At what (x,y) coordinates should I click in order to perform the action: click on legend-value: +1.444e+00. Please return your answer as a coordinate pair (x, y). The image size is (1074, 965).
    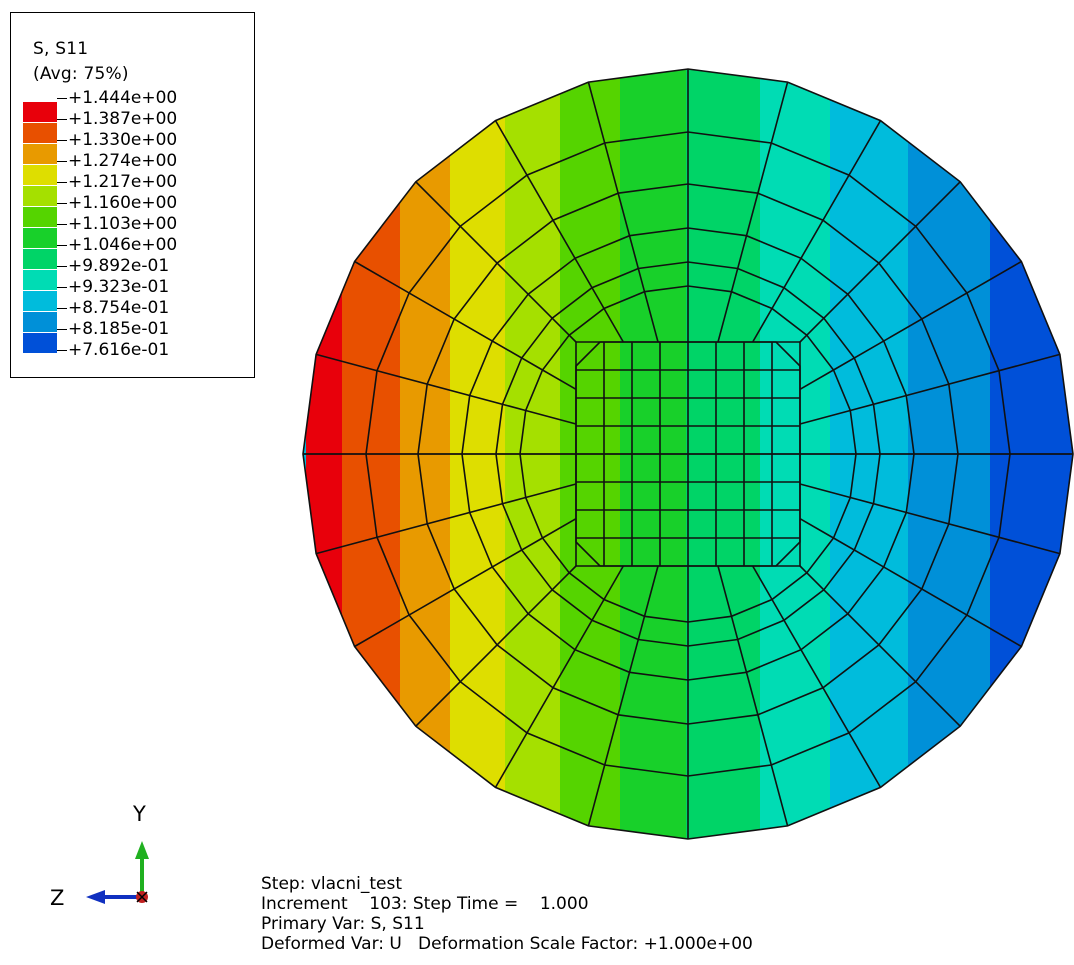
    Looking at the image, I should click on (123, 98).